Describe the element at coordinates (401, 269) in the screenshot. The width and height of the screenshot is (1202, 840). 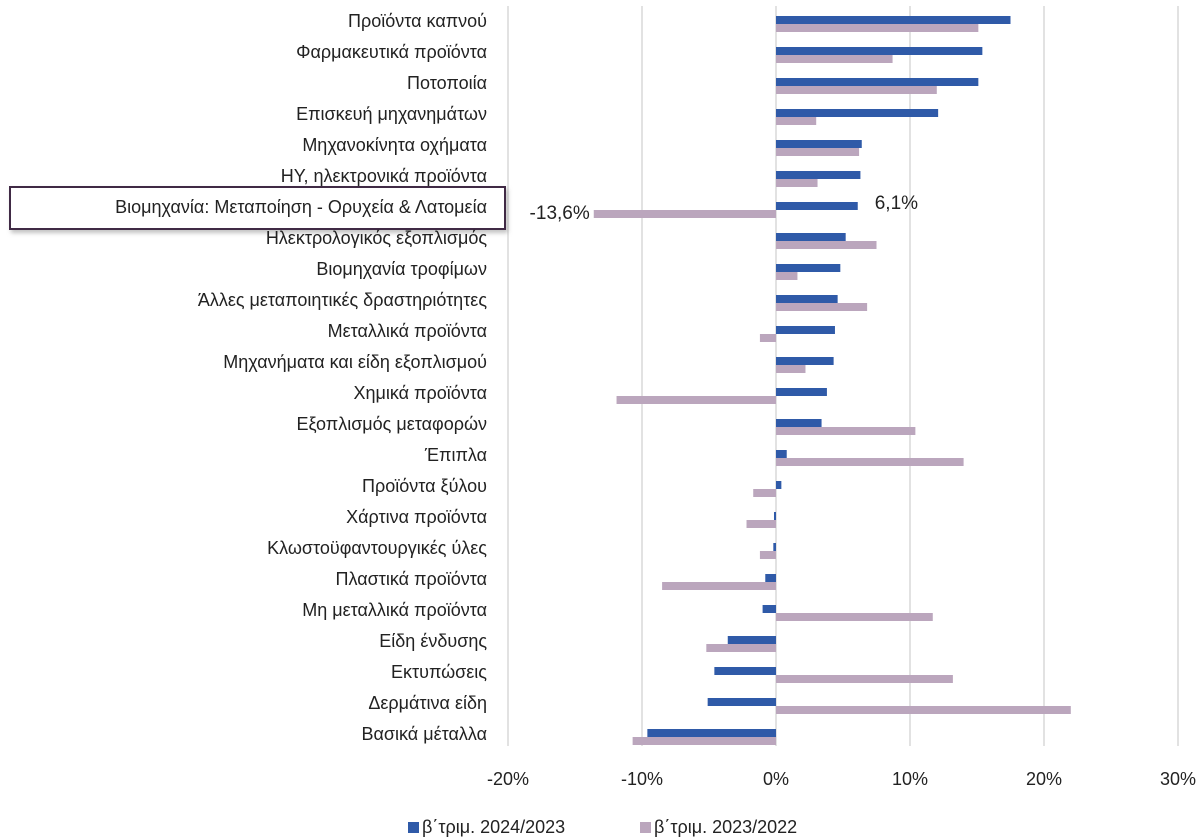
I see `category-label: Βιομηχανία τροφίμων` at that location.